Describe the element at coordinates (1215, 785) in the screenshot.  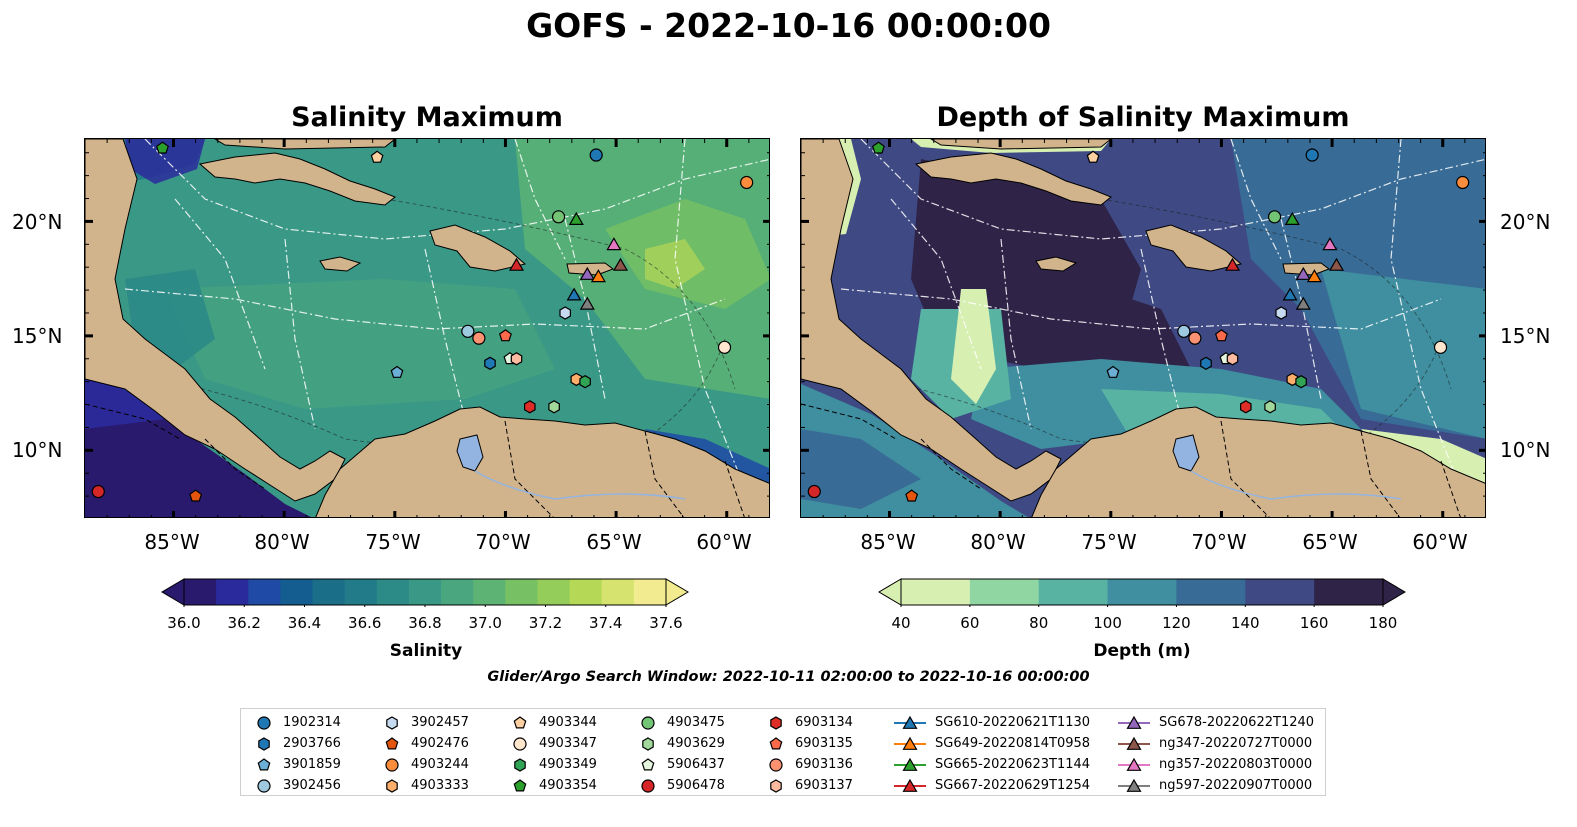
I see `legend-item: ng597-20220907T0000` at that location.